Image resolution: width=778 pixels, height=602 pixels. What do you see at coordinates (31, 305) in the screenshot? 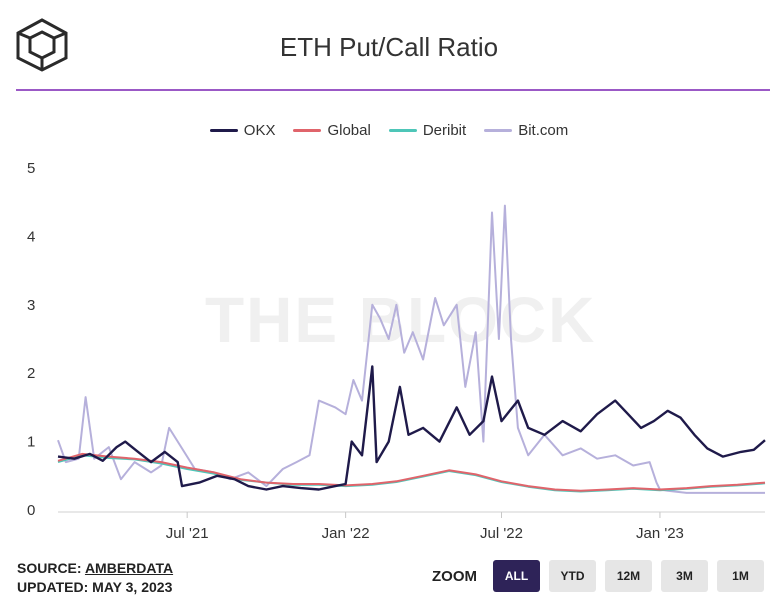
I see `y-tick-label: 3` at bounding box center [31, 305].